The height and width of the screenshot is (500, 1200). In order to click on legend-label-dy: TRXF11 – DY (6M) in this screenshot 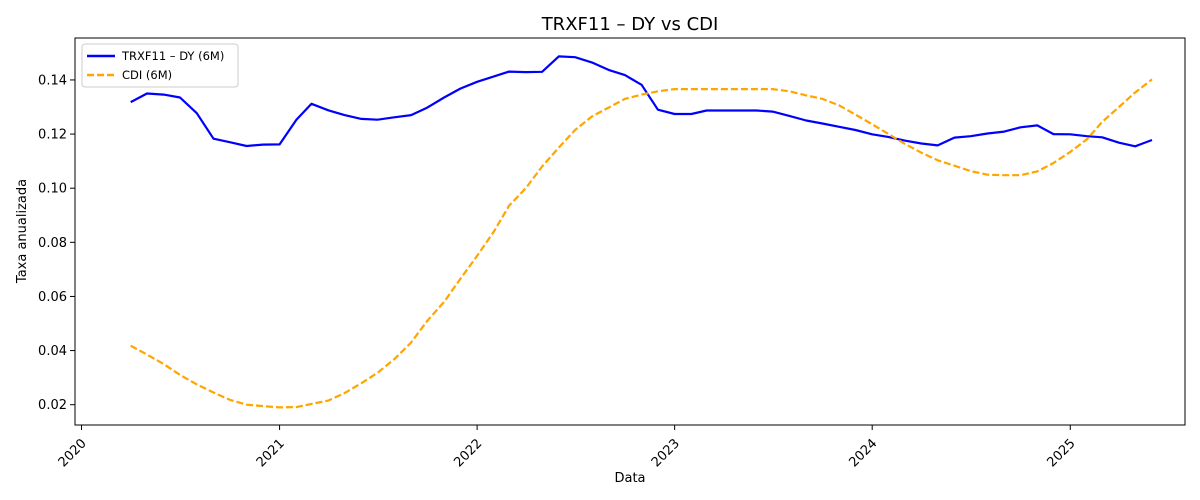, I will do `click(172, 56)`.